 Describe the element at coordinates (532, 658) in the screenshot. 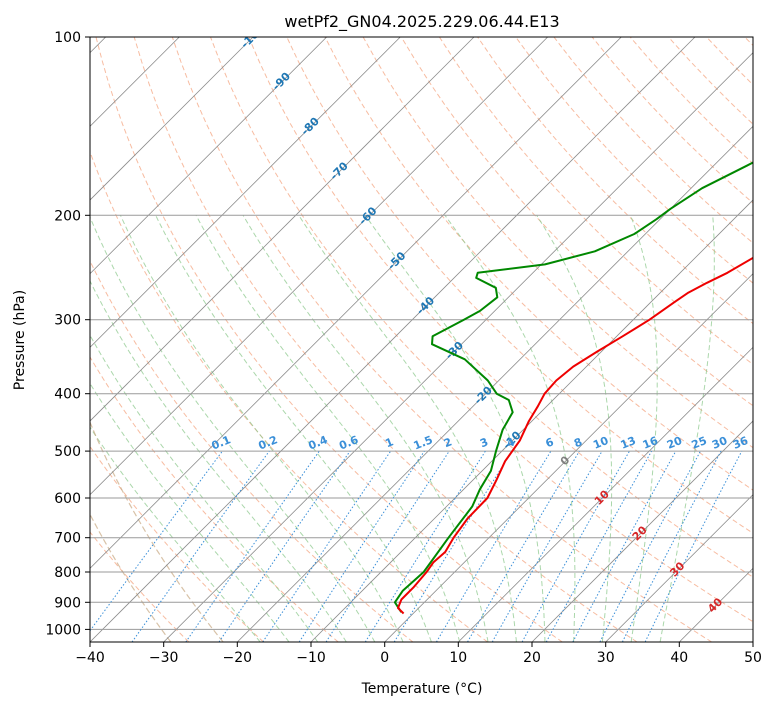

I see `x-tick-label: 20` at that location.